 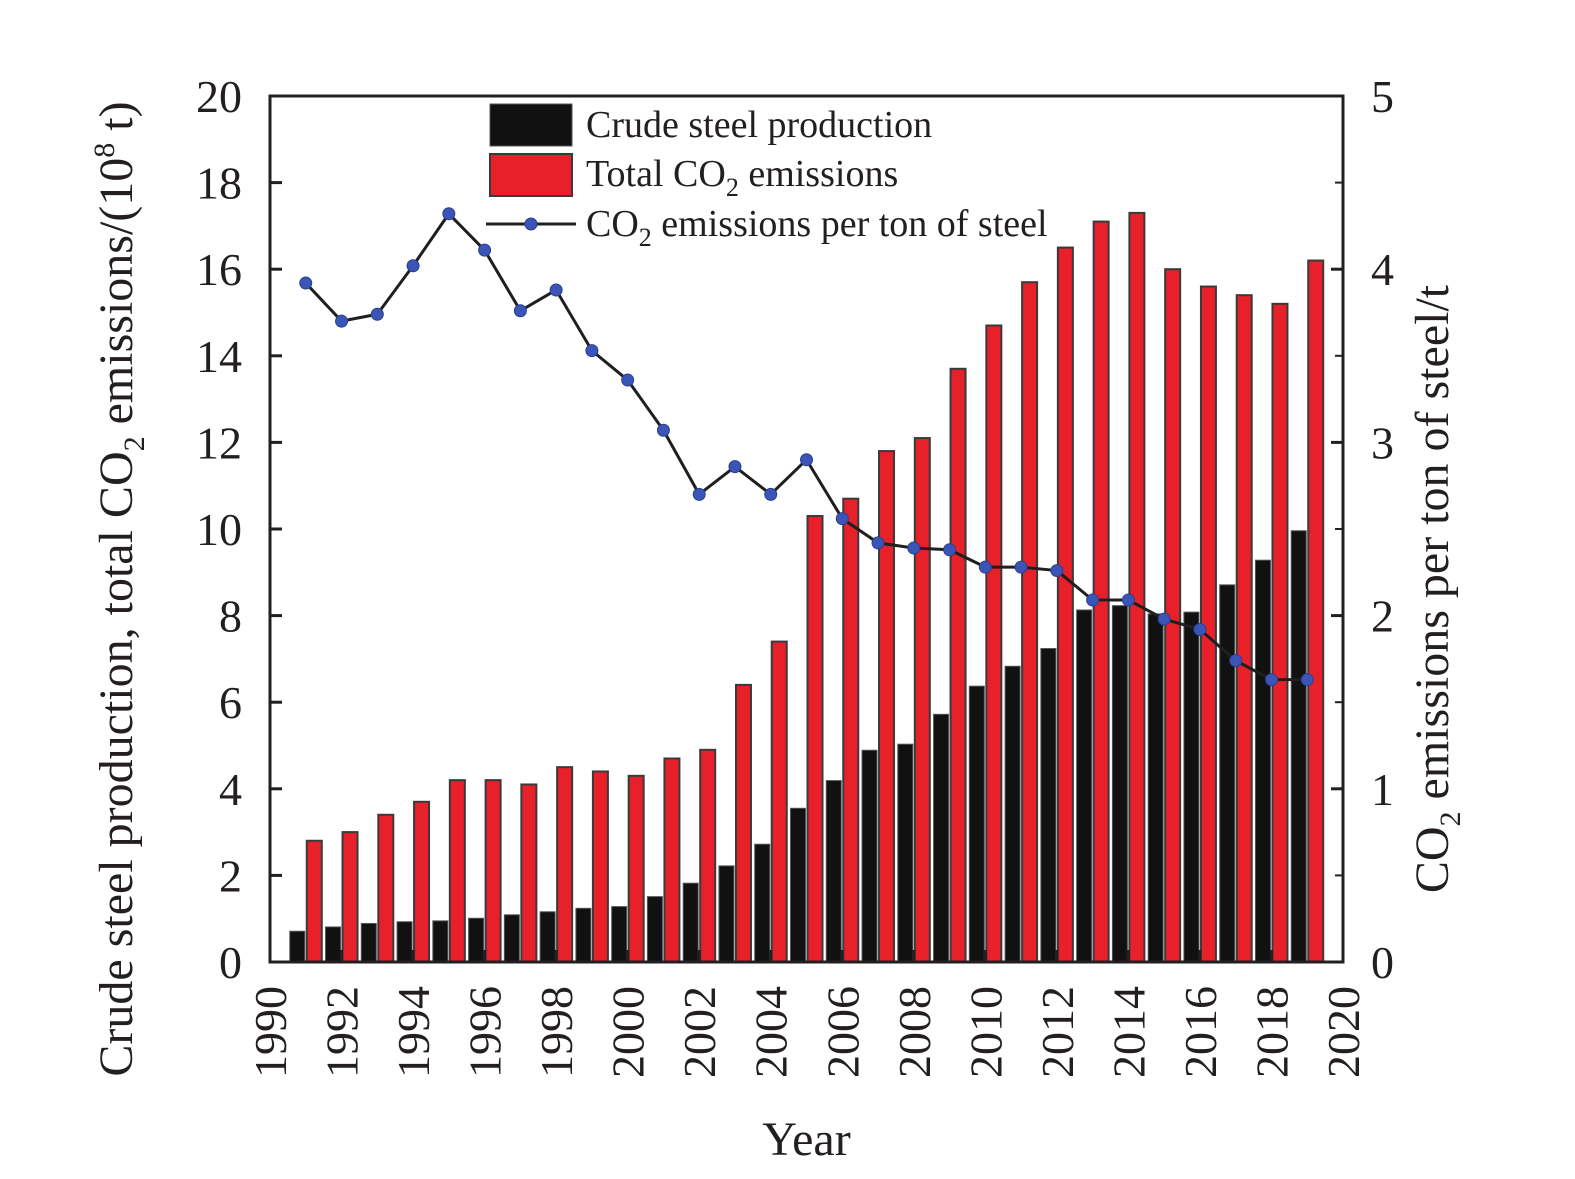 What do you see at coordinates (842, 1032) in the screenshot?
I see `x-tick-label: 2006` at bounding box center [842, 1032].